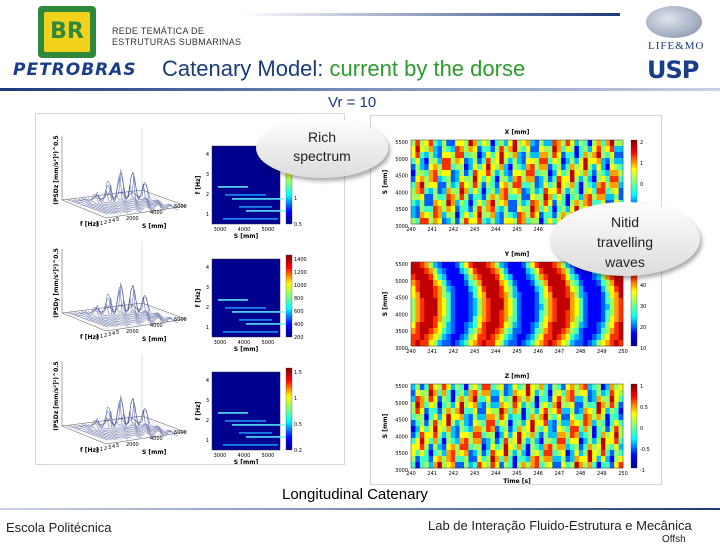 The height and width of the screenshot is (545, 720). Describe the element at coordinates (643, 307) in the screenshot. I see `colorbar-label: 30` at that location.